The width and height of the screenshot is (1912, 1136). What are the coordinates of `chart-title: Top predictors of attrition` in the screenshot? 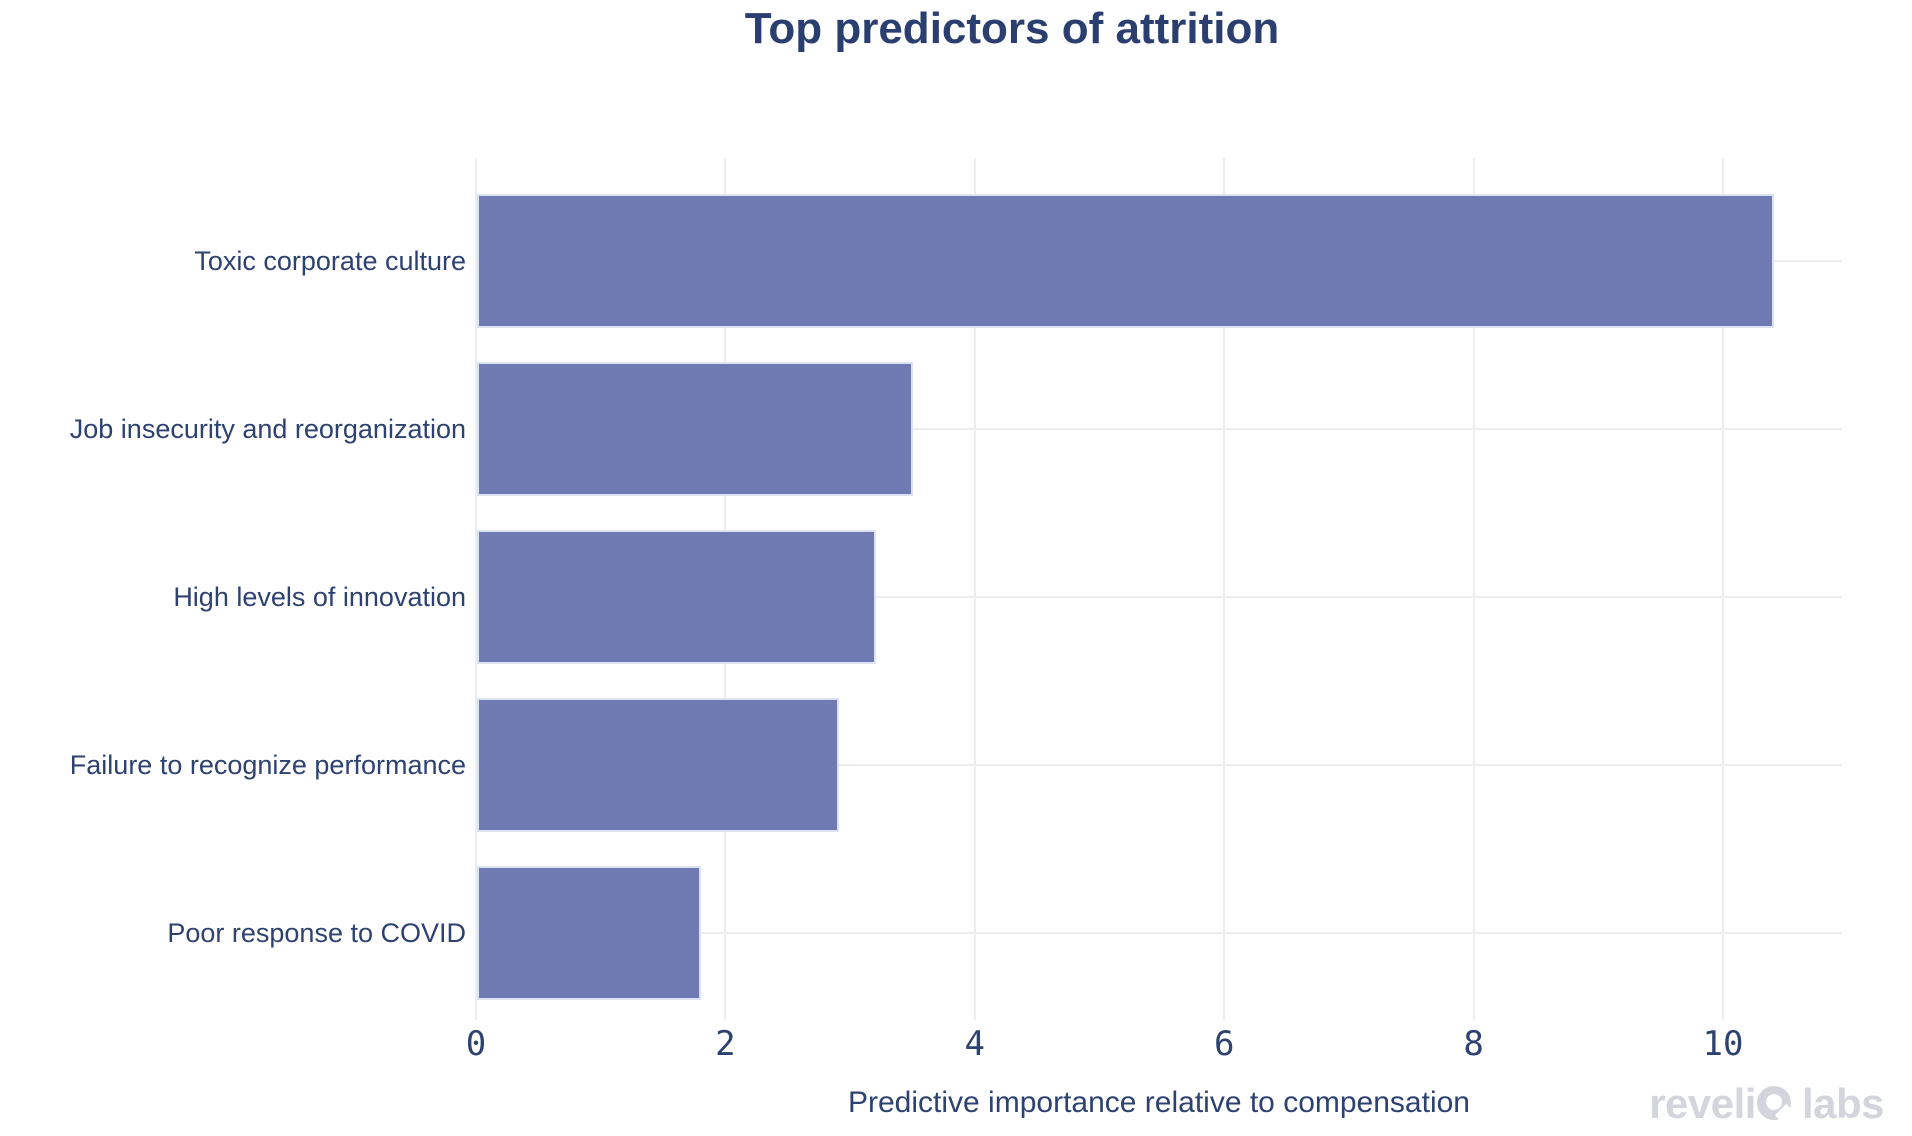 It's located at (1012, 28).